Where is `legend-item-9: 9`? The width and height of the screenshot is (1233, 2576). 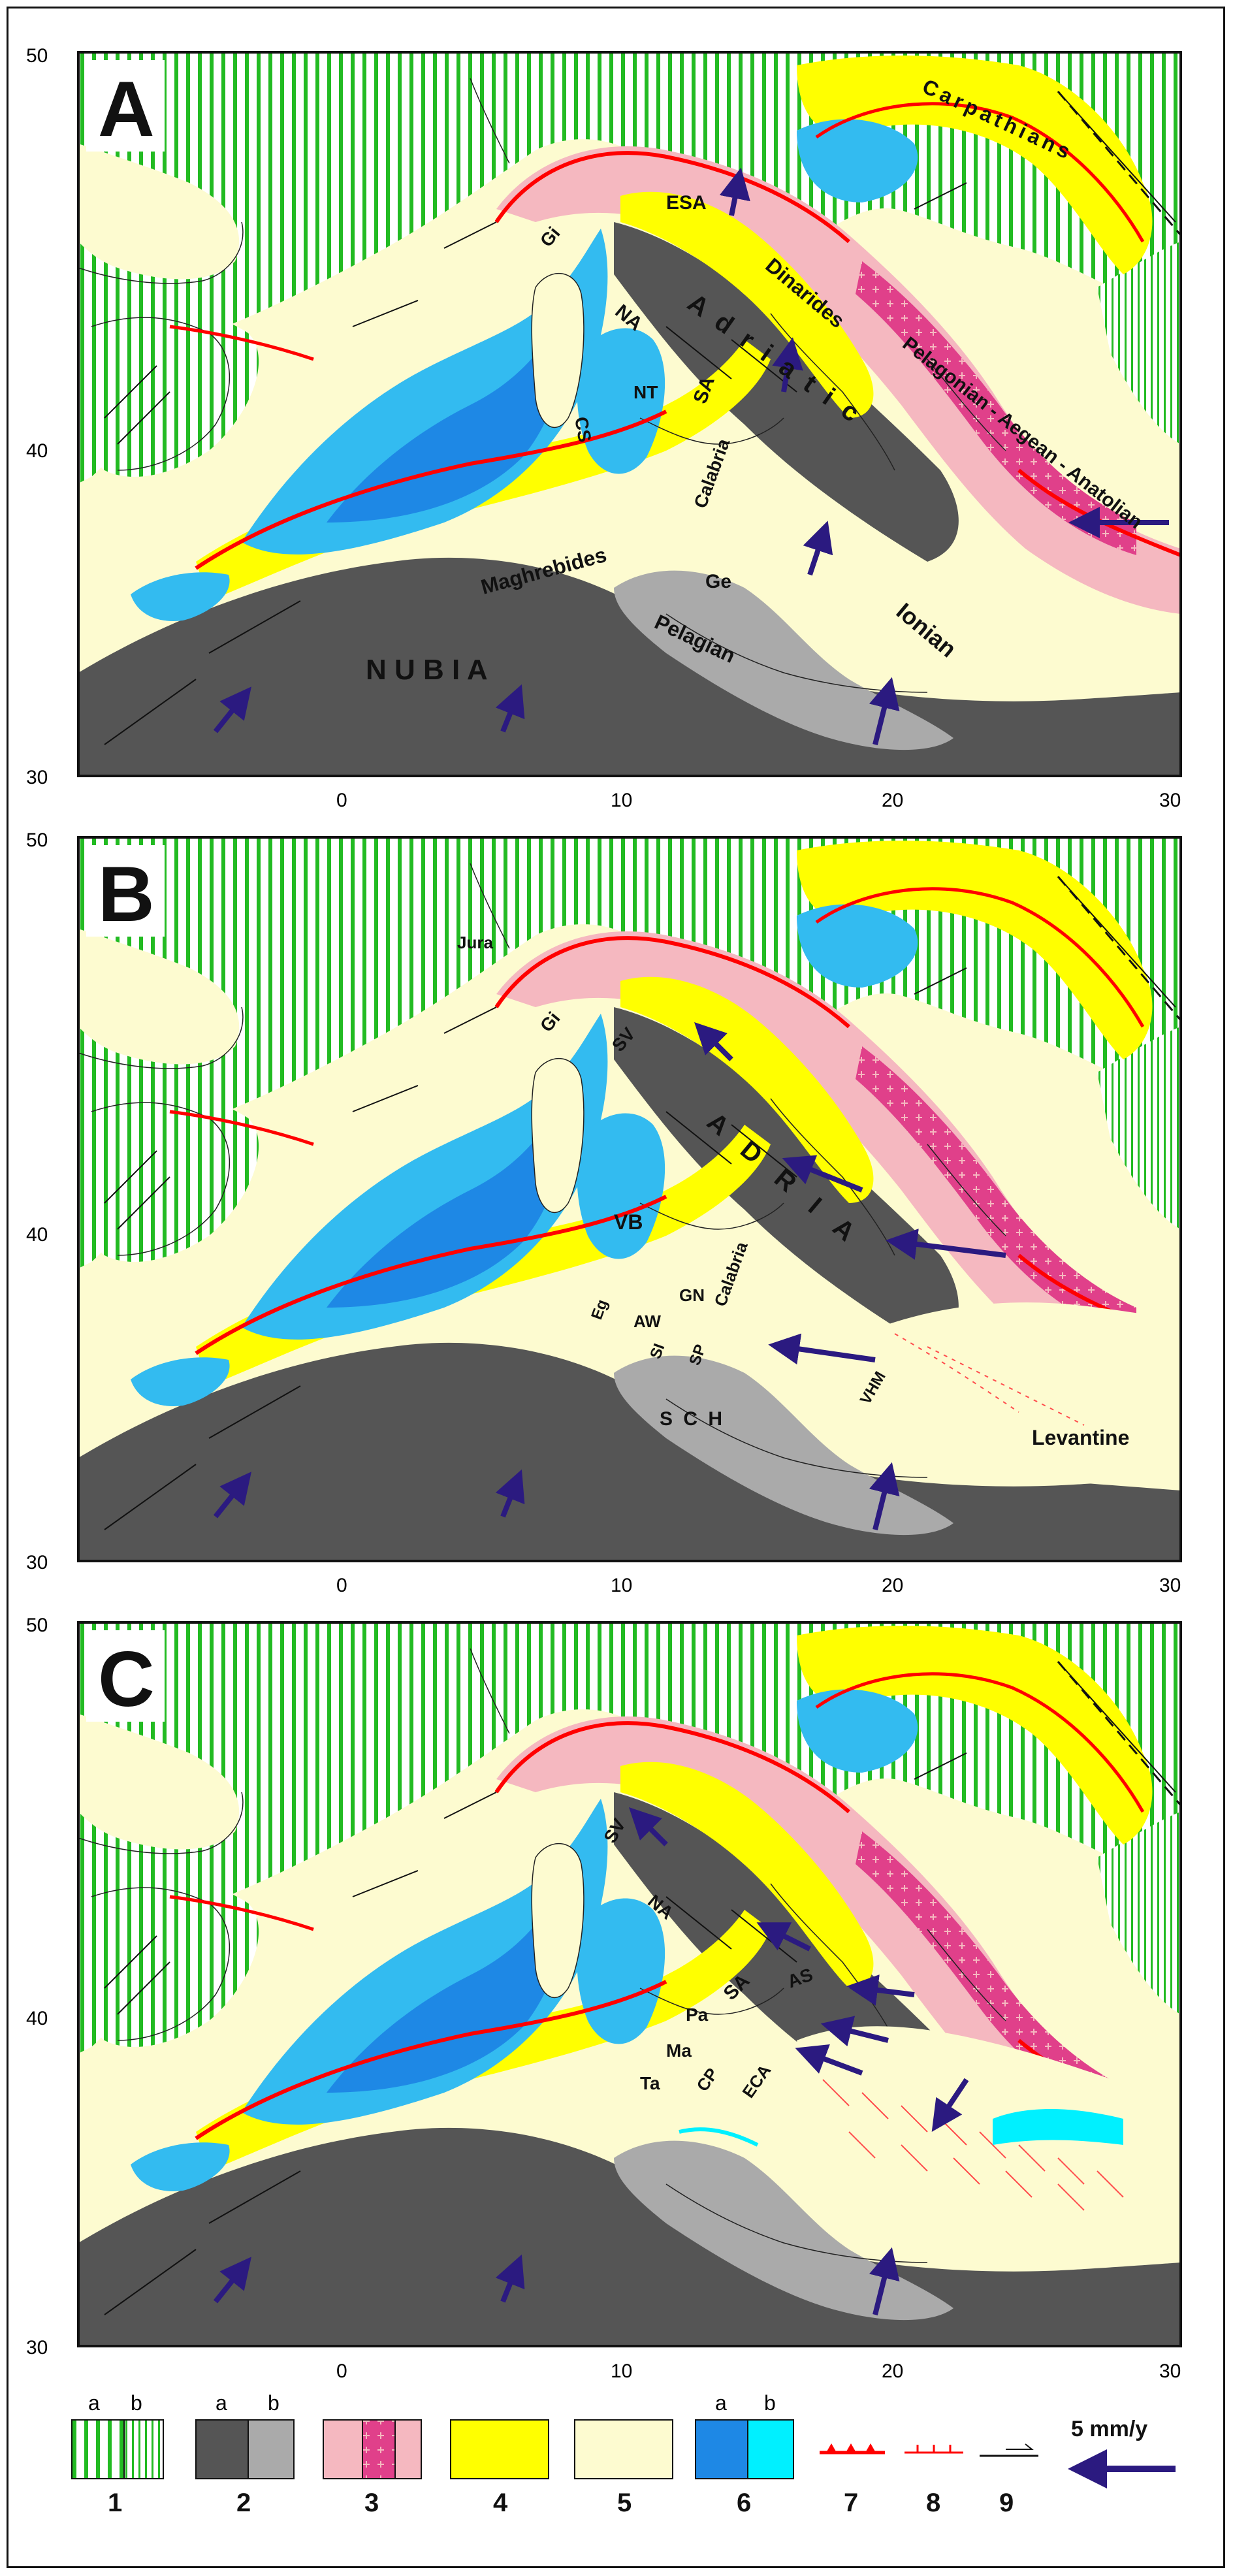
legend-item-9: 9 is located at coordinates (1009, 2480).